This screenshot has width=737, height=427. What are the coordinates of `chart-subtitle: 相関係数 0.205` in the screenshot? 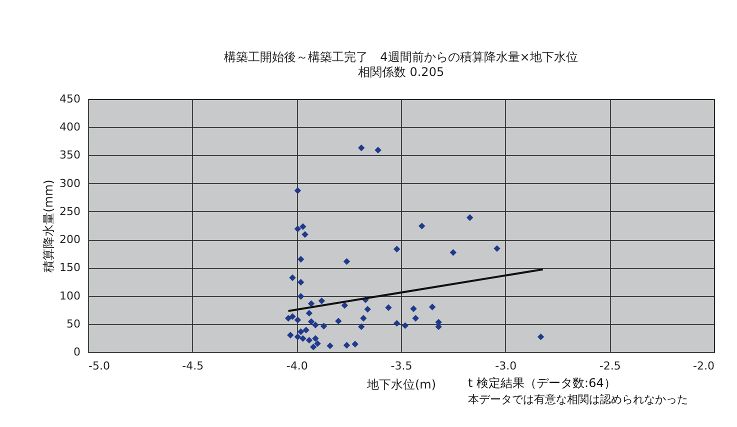 It's located at (401, 72).